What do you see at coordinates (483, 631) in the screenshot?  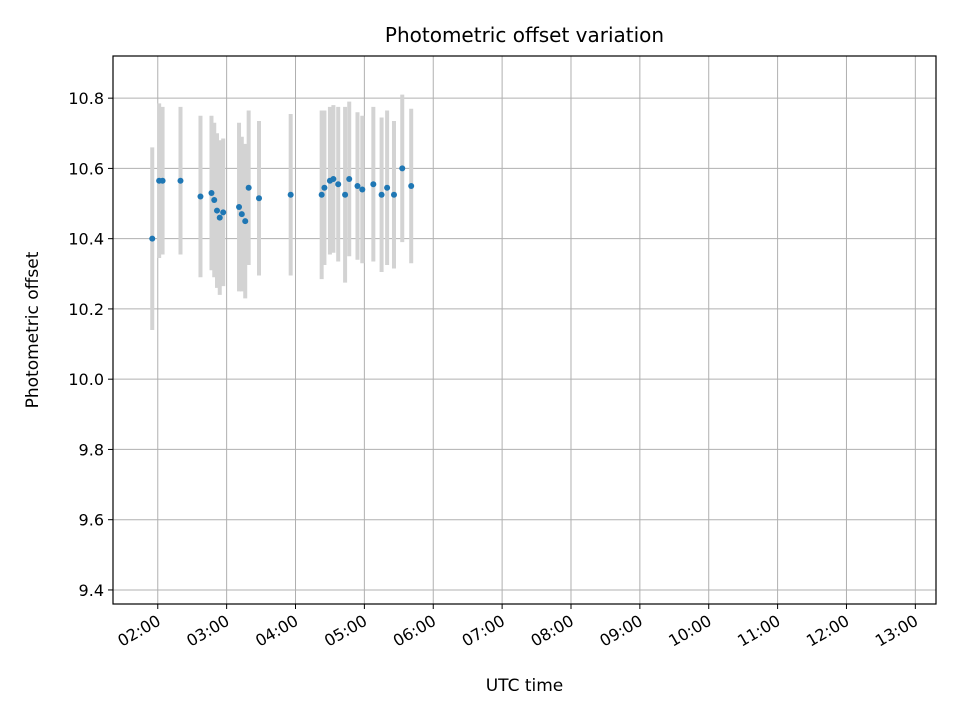 I see `x-tick-label: 07:00` at bounding box center [483, 631].